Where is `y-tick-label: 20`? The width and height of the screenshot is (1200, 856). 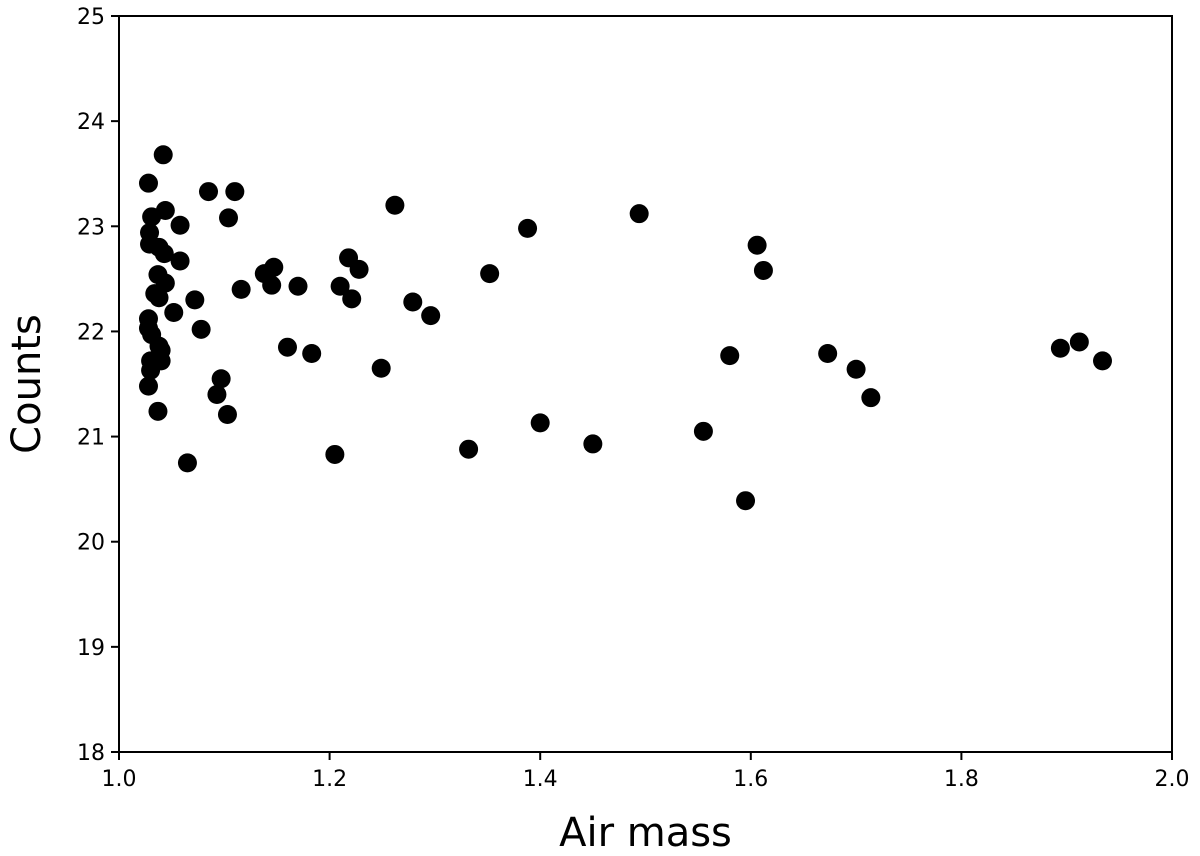
y-tick-label: 20 is located at coordinates (91, 543).